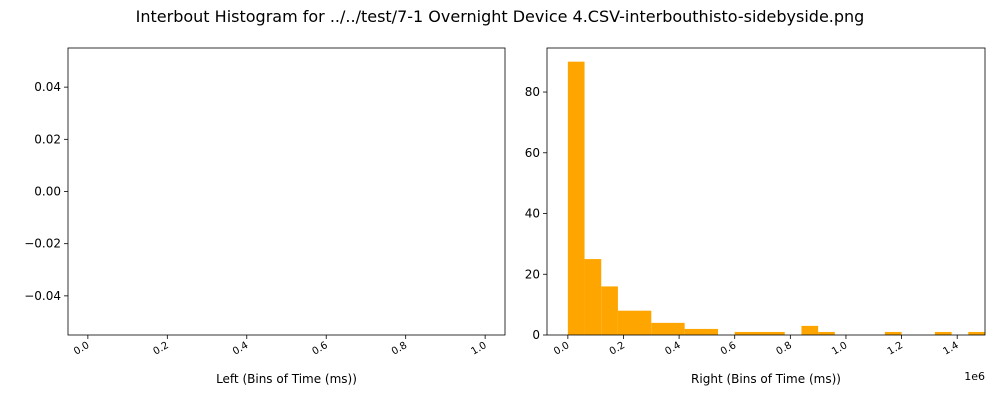 The width and height of the screenshot is (1000, 404). What do you see at coordinates (532, 92) in the screenshot?
I see `right-y-tick-label: 80` at bounding box center [532, 92].